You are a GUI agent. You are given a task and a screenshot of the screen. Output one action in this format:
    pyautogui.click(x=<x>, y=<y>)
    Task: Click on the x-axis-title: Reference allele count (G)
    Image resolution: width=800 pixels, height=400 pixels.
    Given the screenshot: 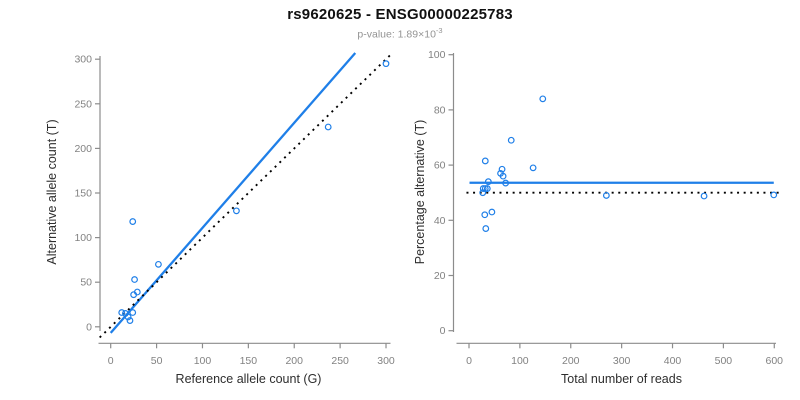 What is the action you would take?
    pyautogui.click(x=249, y=379)
    